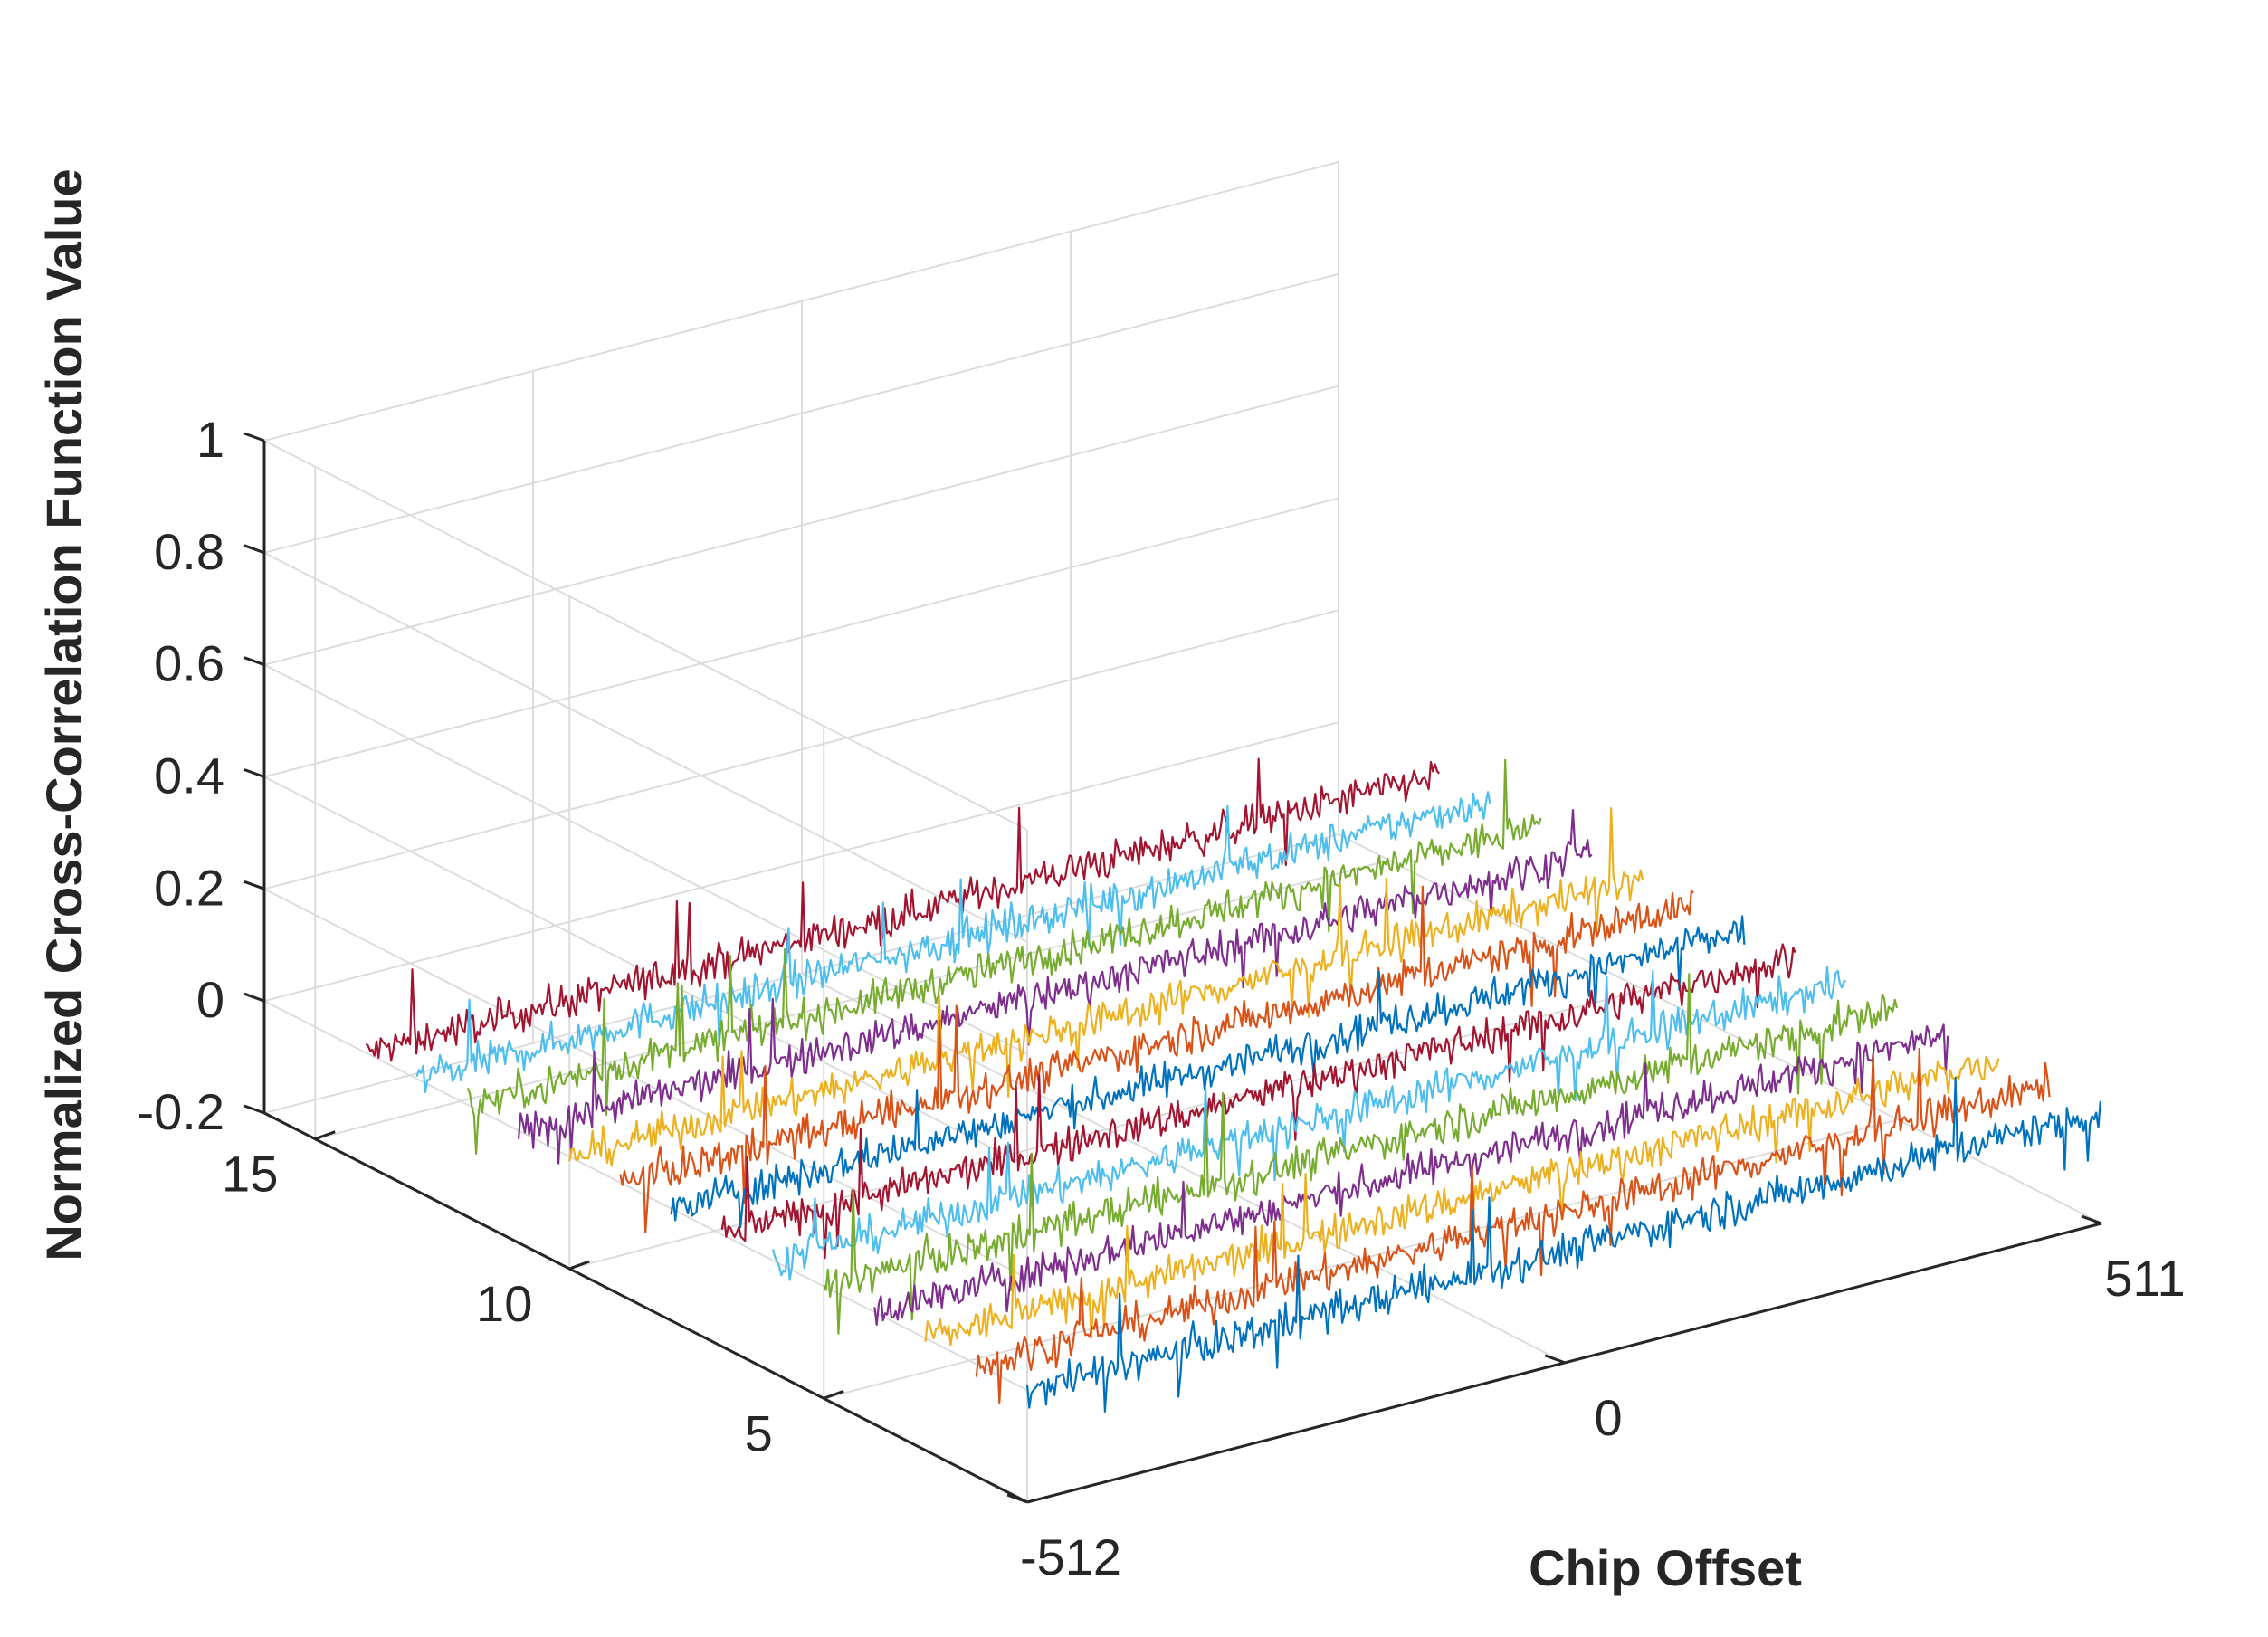 The image size is (2268, 1637). I want to click on y-tick-label: 10, so click(504, 1303).